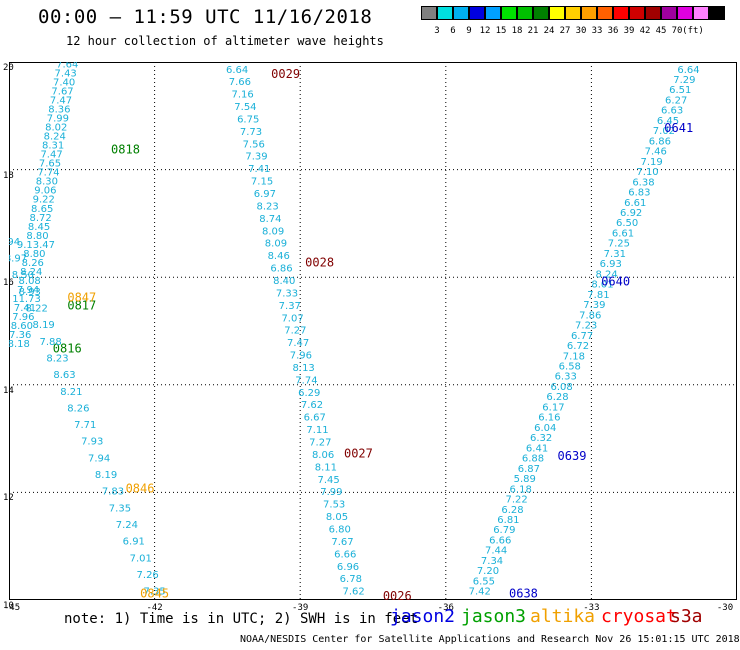  Describe the element at coordinates (270, 219) in the screenshot. I see `wave-height-value: 8.74` at that location.